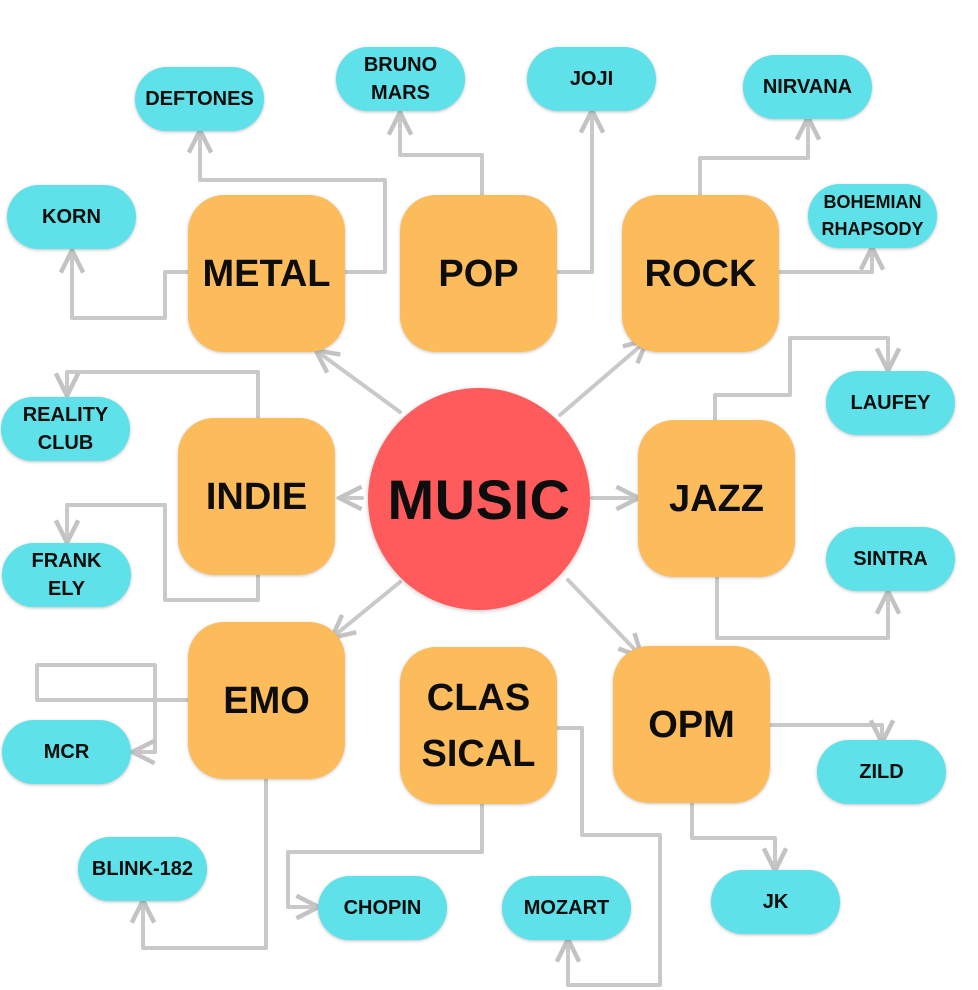 This screenshot has height=990, width=978. I want to click on link-music-rock, so click(601, 379).